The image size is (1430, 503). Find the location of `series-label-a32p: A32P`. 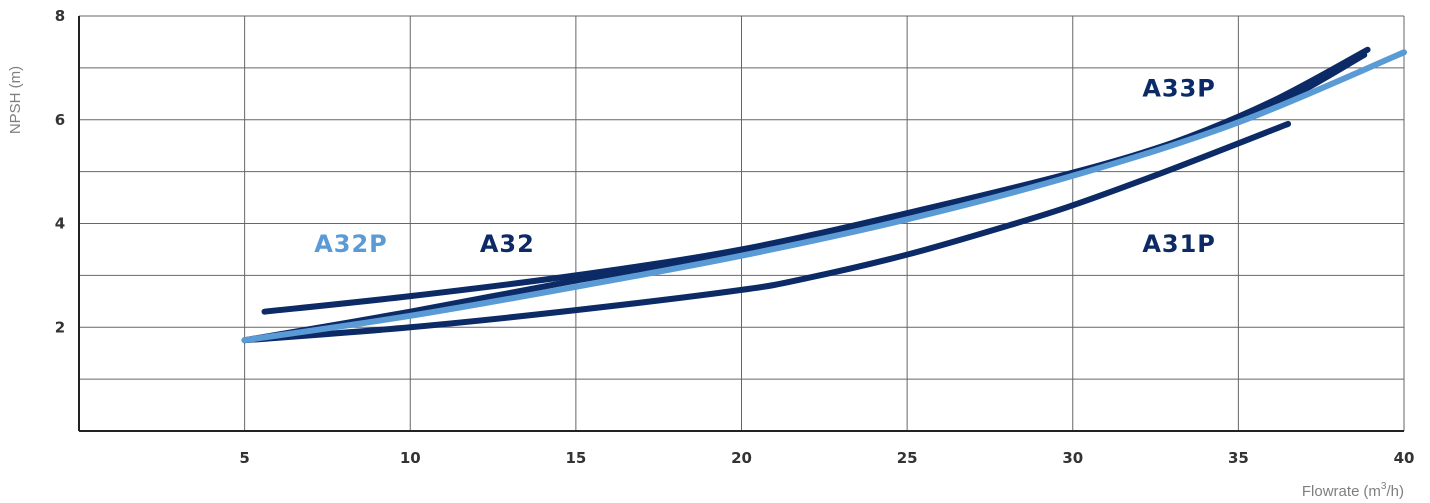

series-label-a32p: A32P is located at coordinates (351, 244).